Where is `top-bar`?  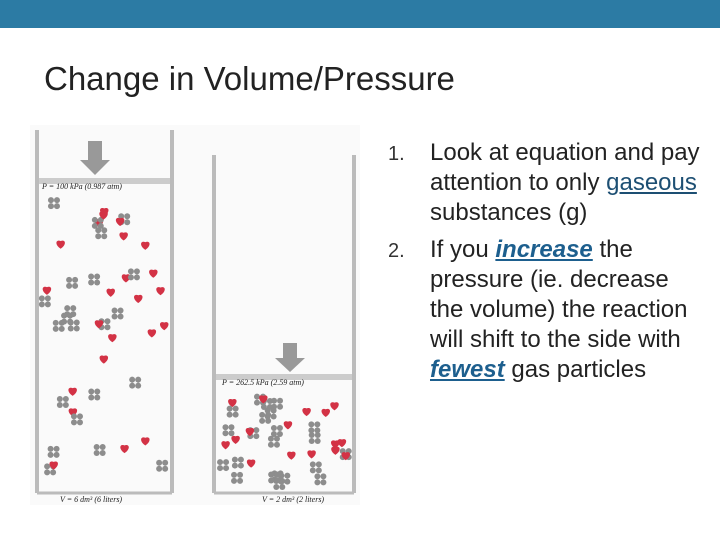 top-bar is located at coordinates (360, 14).